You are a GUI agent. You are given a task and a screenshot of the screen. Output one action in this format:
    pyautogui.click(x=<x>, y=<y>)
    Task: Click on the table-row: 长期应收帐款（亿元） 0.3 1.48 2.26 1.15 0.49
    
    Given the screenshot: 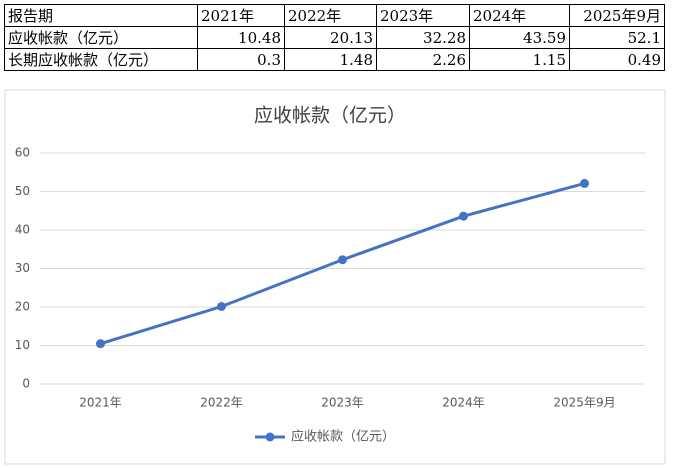 What is the action you would take?
    pyautogui.click(x=334, y=59)
    